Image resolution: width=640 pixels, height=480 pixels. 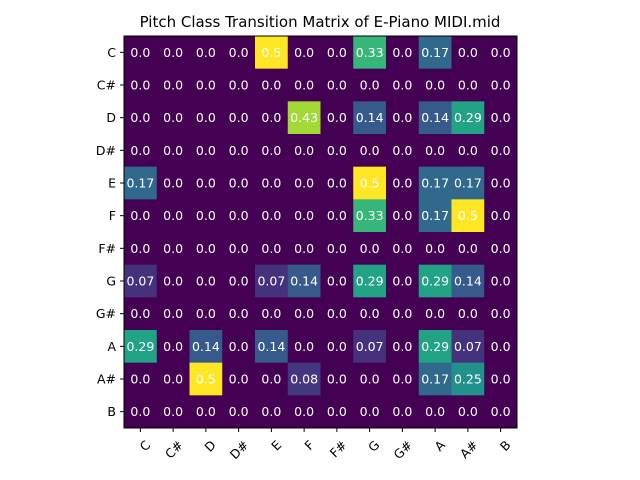 What do you see at coordinates (370, 215) in the screenshot?
I see `cell-value-label: 0.33` at bounding box center [370, 215].